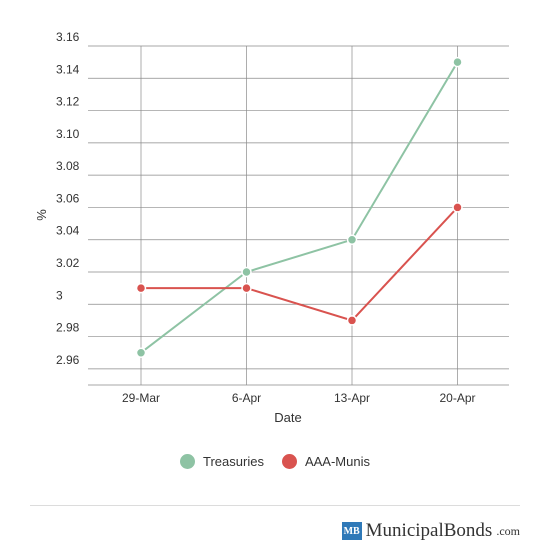 The width and height of the screenshot is (550, 559). What do you see at coordinates (68, 166) in the screenshot?
I see `y-tick-label: 3.08` at bounding box center [68, 166].